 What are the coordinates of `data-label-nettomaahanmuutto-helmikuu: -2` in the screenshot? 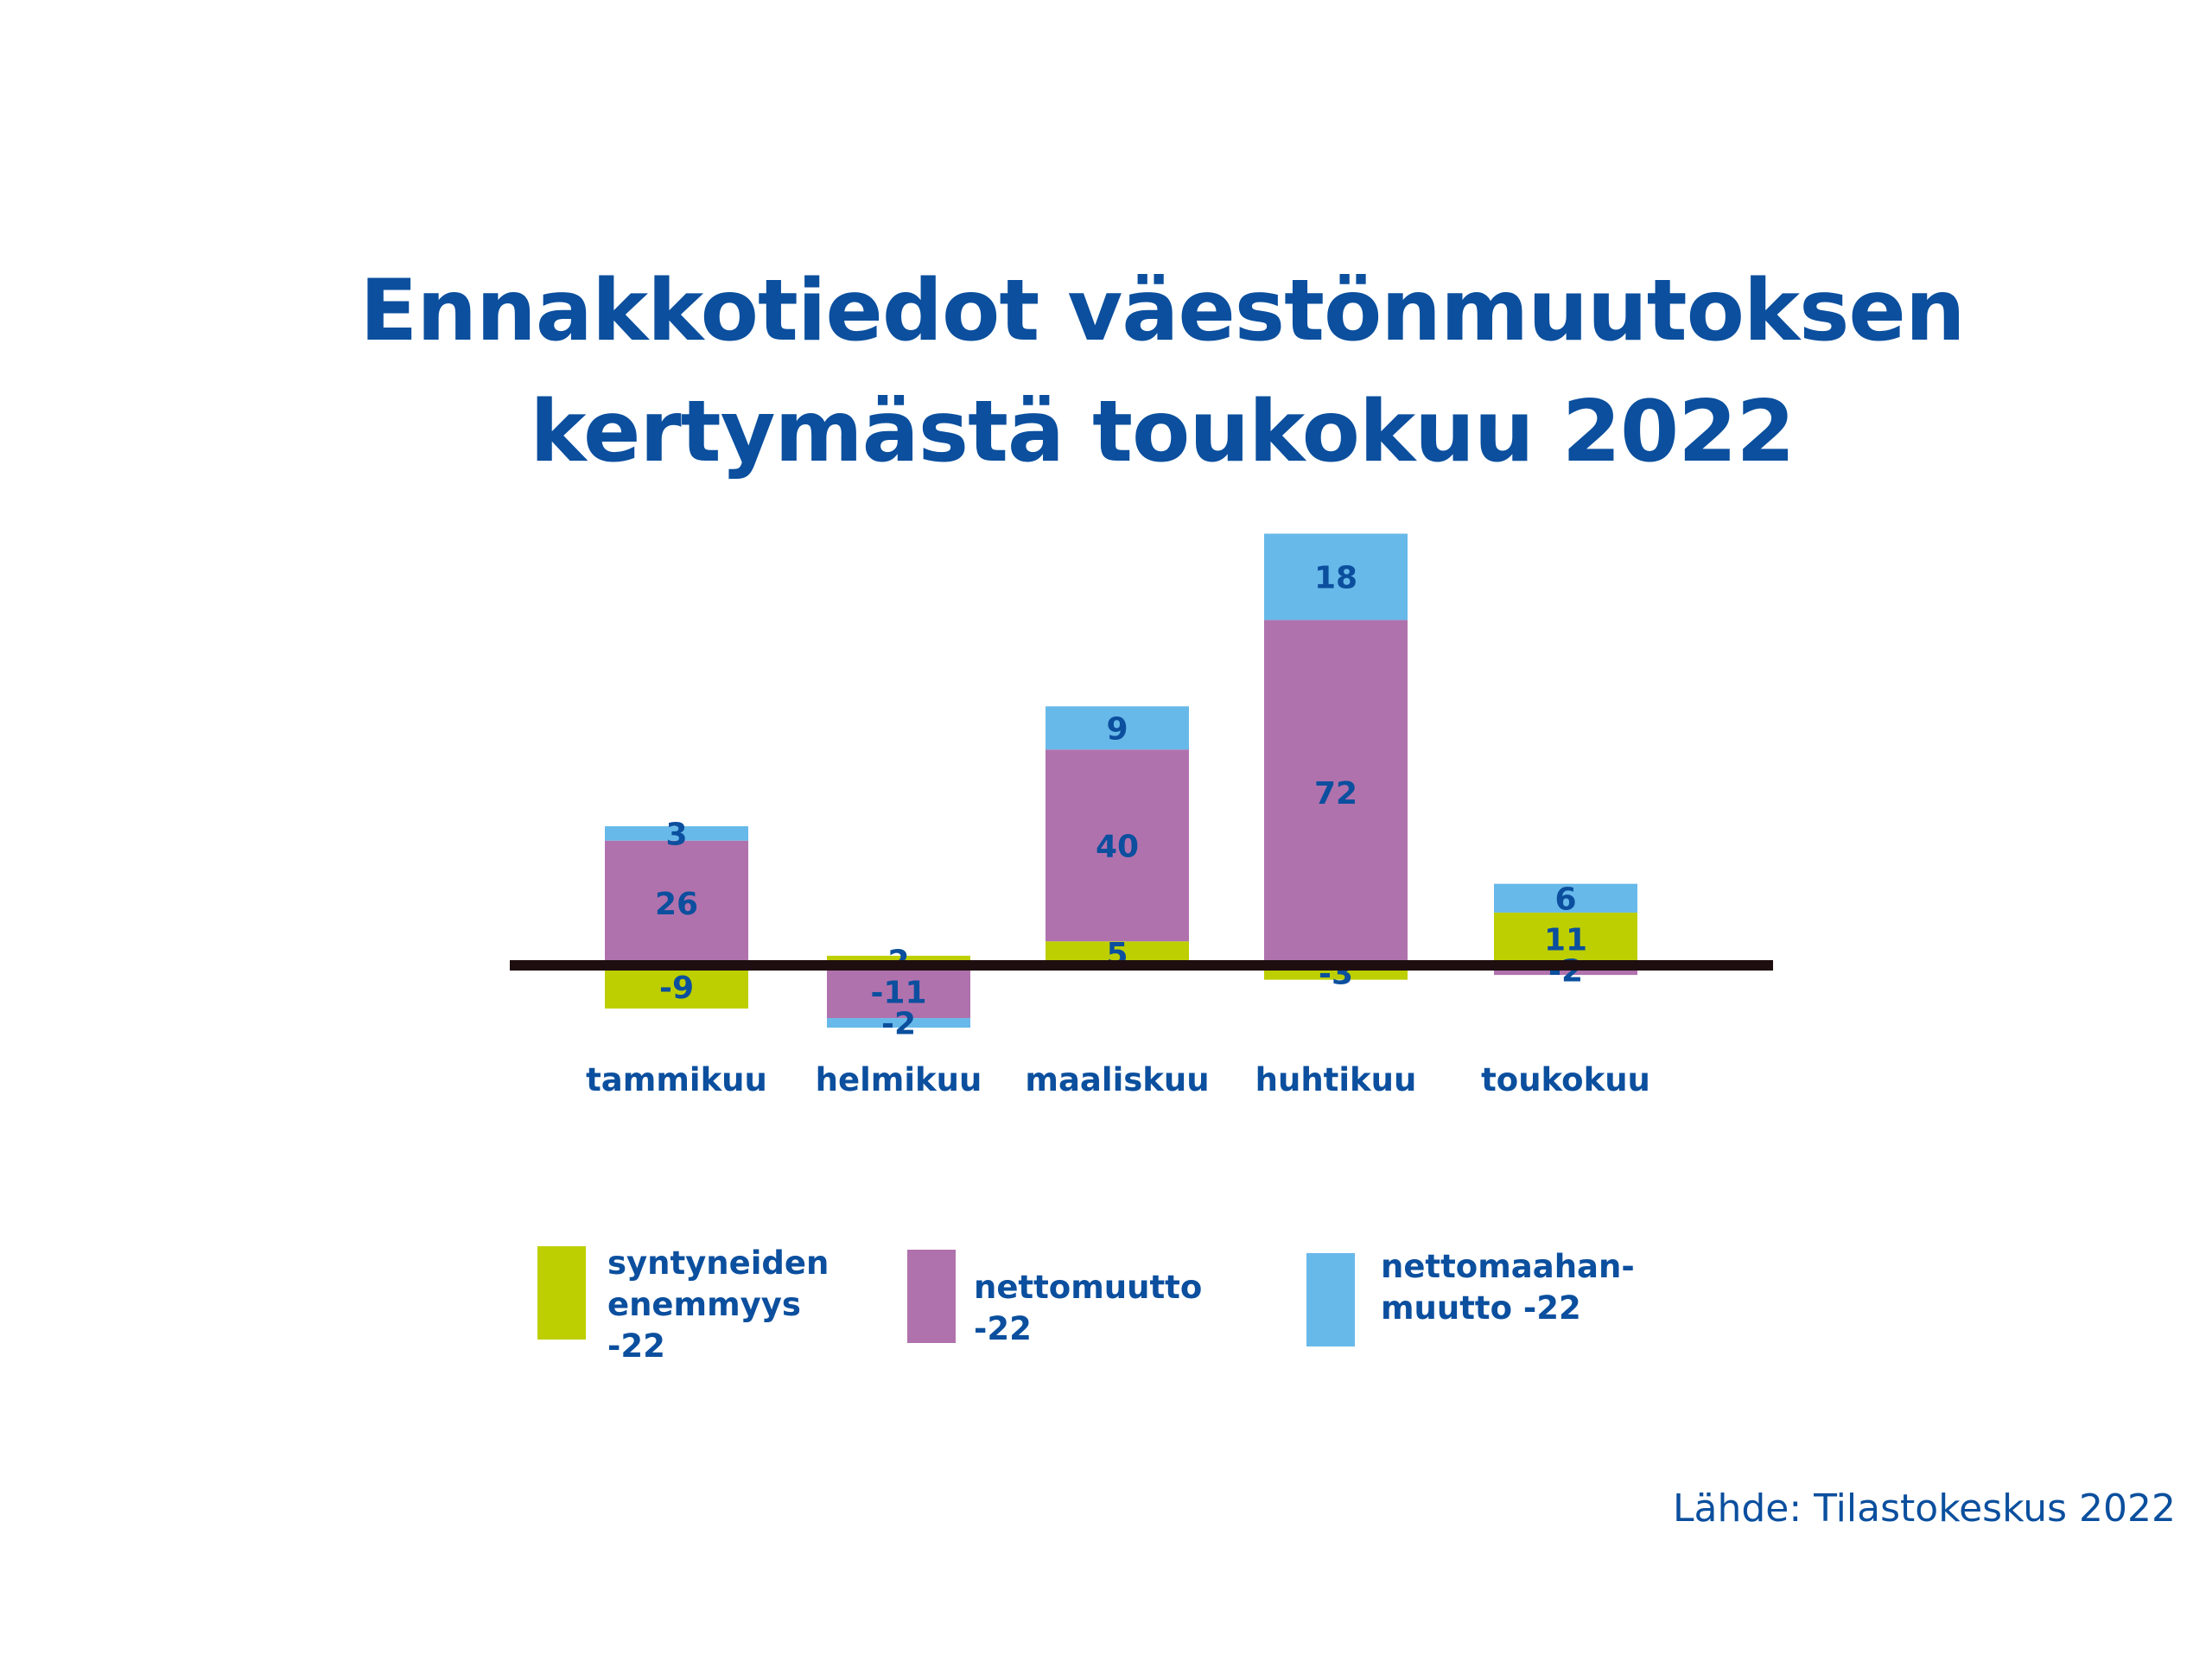 It's located at (898, 1024).